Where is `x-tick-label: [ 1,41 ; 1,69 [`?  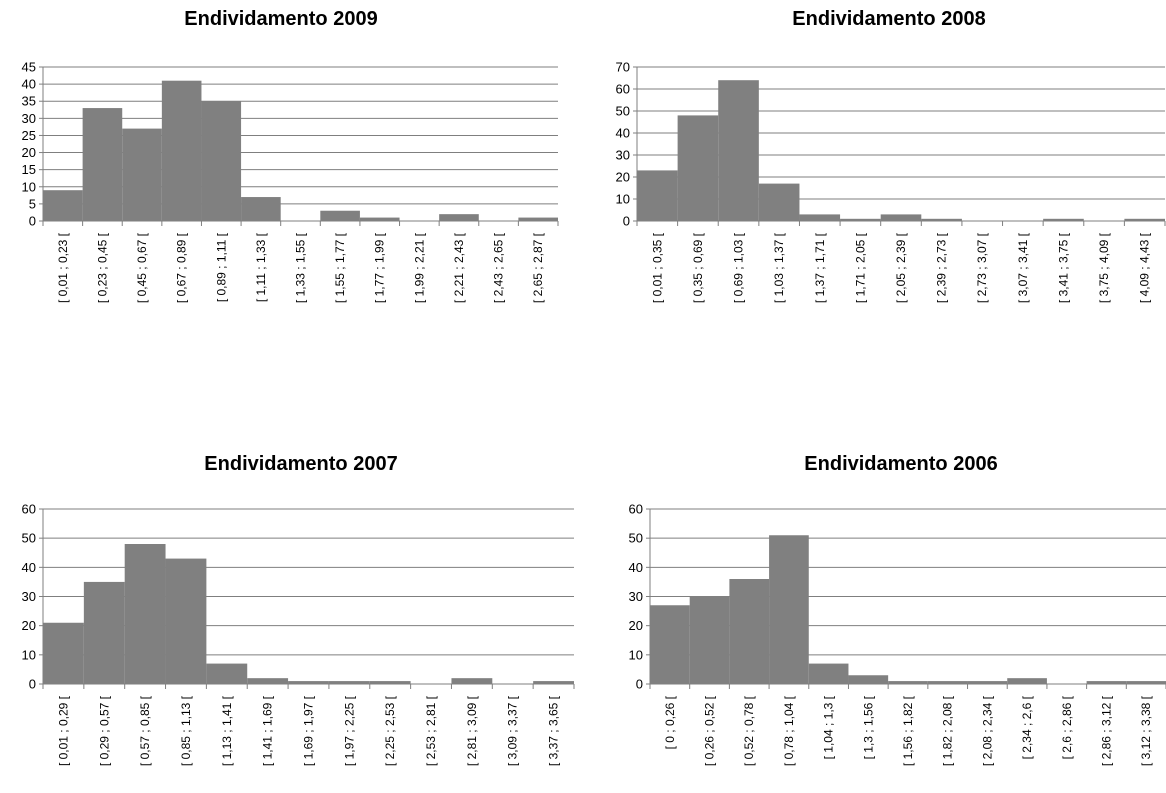 x-tick-label: [ 1,41 ; 1,69 [ is located at coordinates (268, 730).